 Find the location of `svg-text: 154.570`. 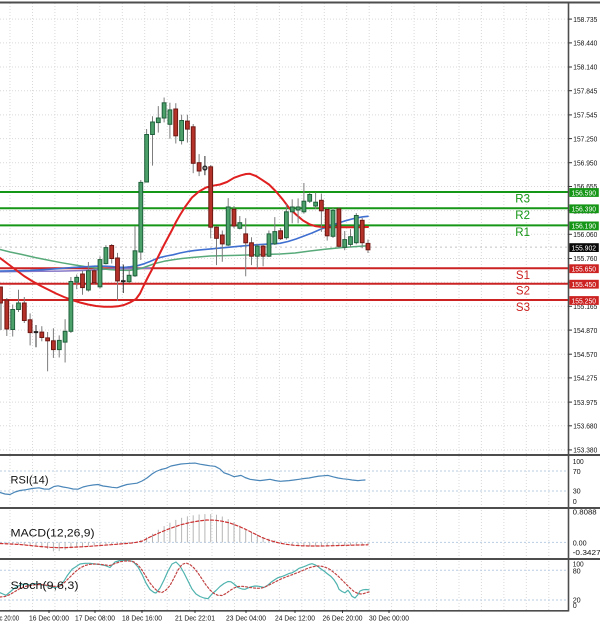

svg-text: 154.570 is located at coordinates (585, 354).